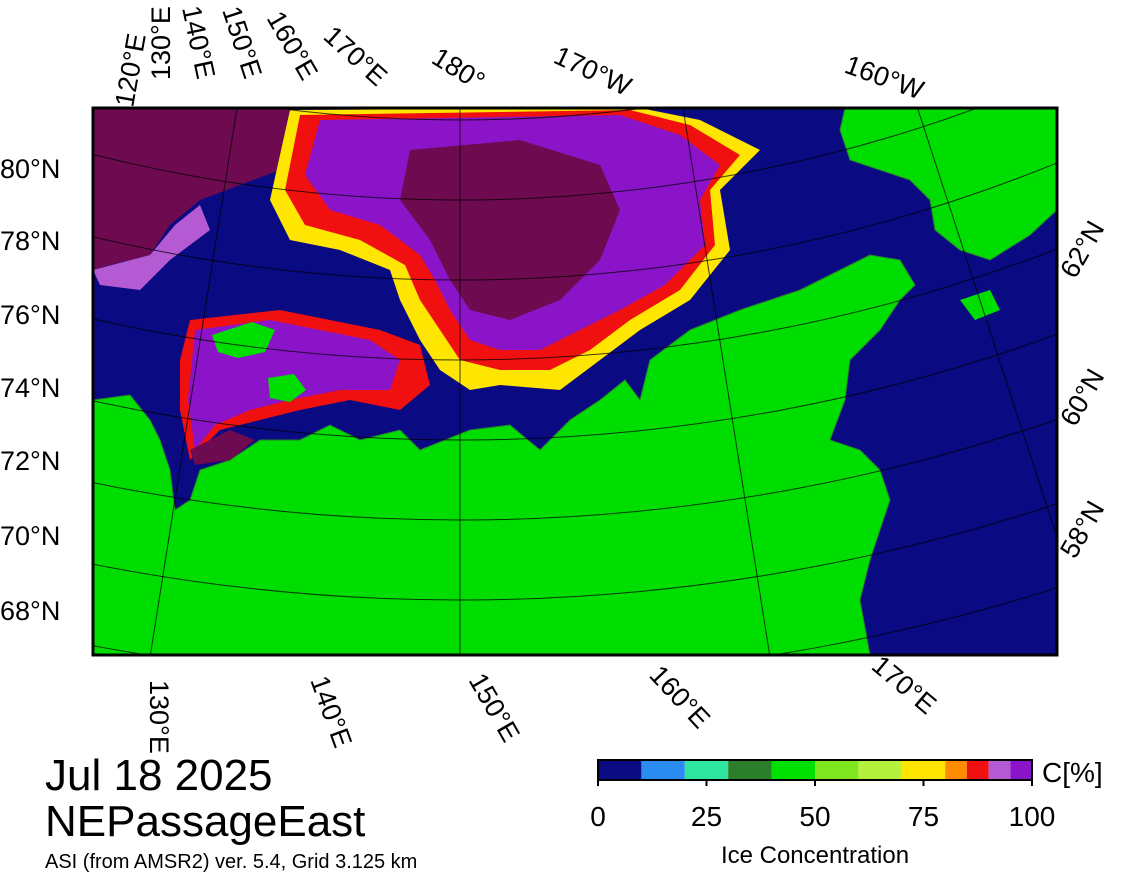 This screenshot has width=1126, height=876. What do you see at coordinates (30, 241) in the screenshot?
I see `graticule-label: 78°N` at bounding box center [30, 241].